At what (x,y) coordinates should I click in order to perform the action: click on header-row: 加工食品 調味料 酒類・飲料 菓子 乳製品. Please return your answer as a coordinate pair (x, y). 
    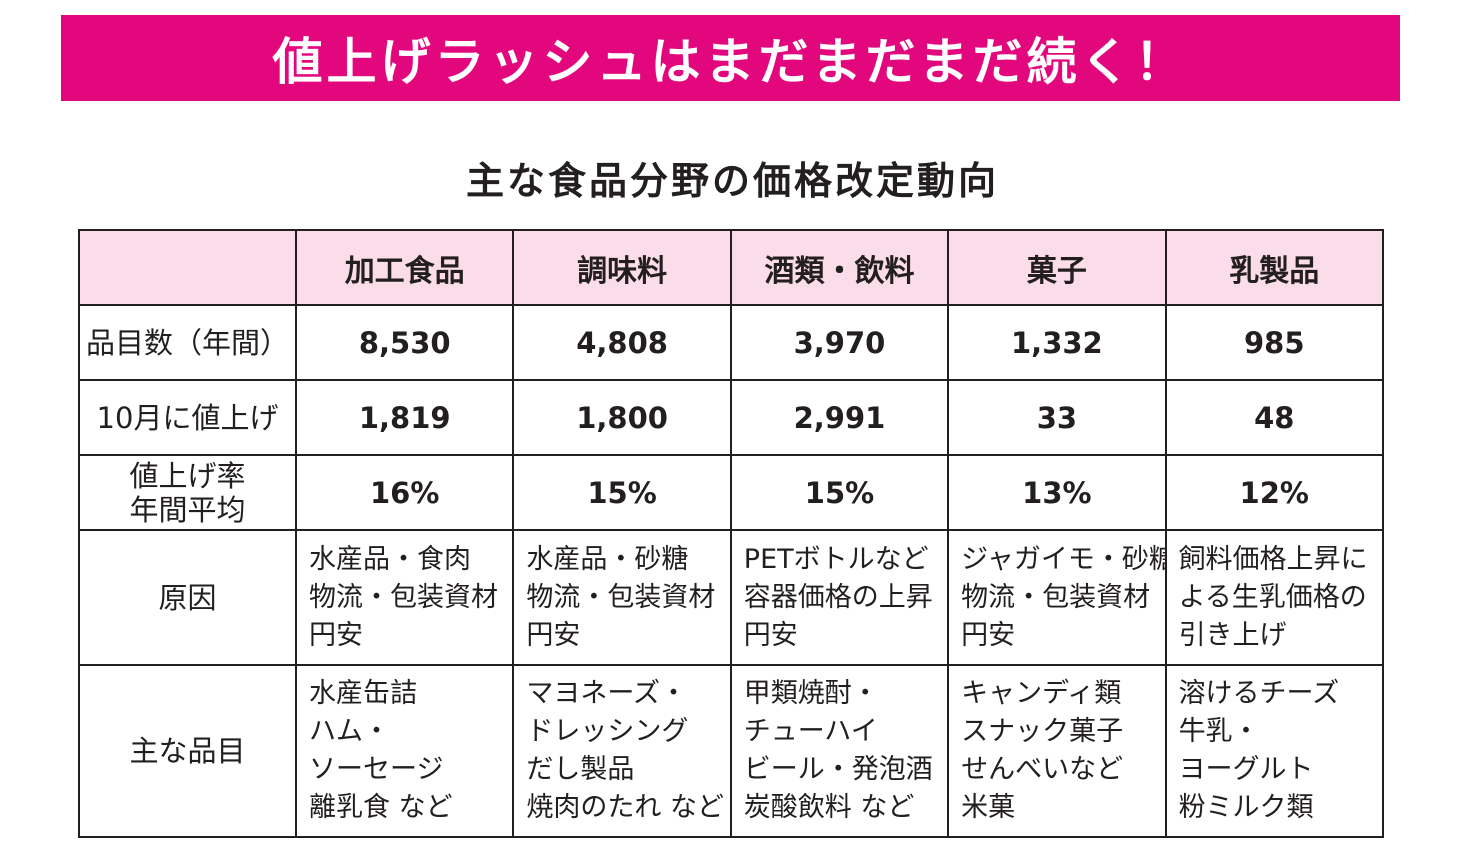
    Looking at the image, I should click on (731, 267).